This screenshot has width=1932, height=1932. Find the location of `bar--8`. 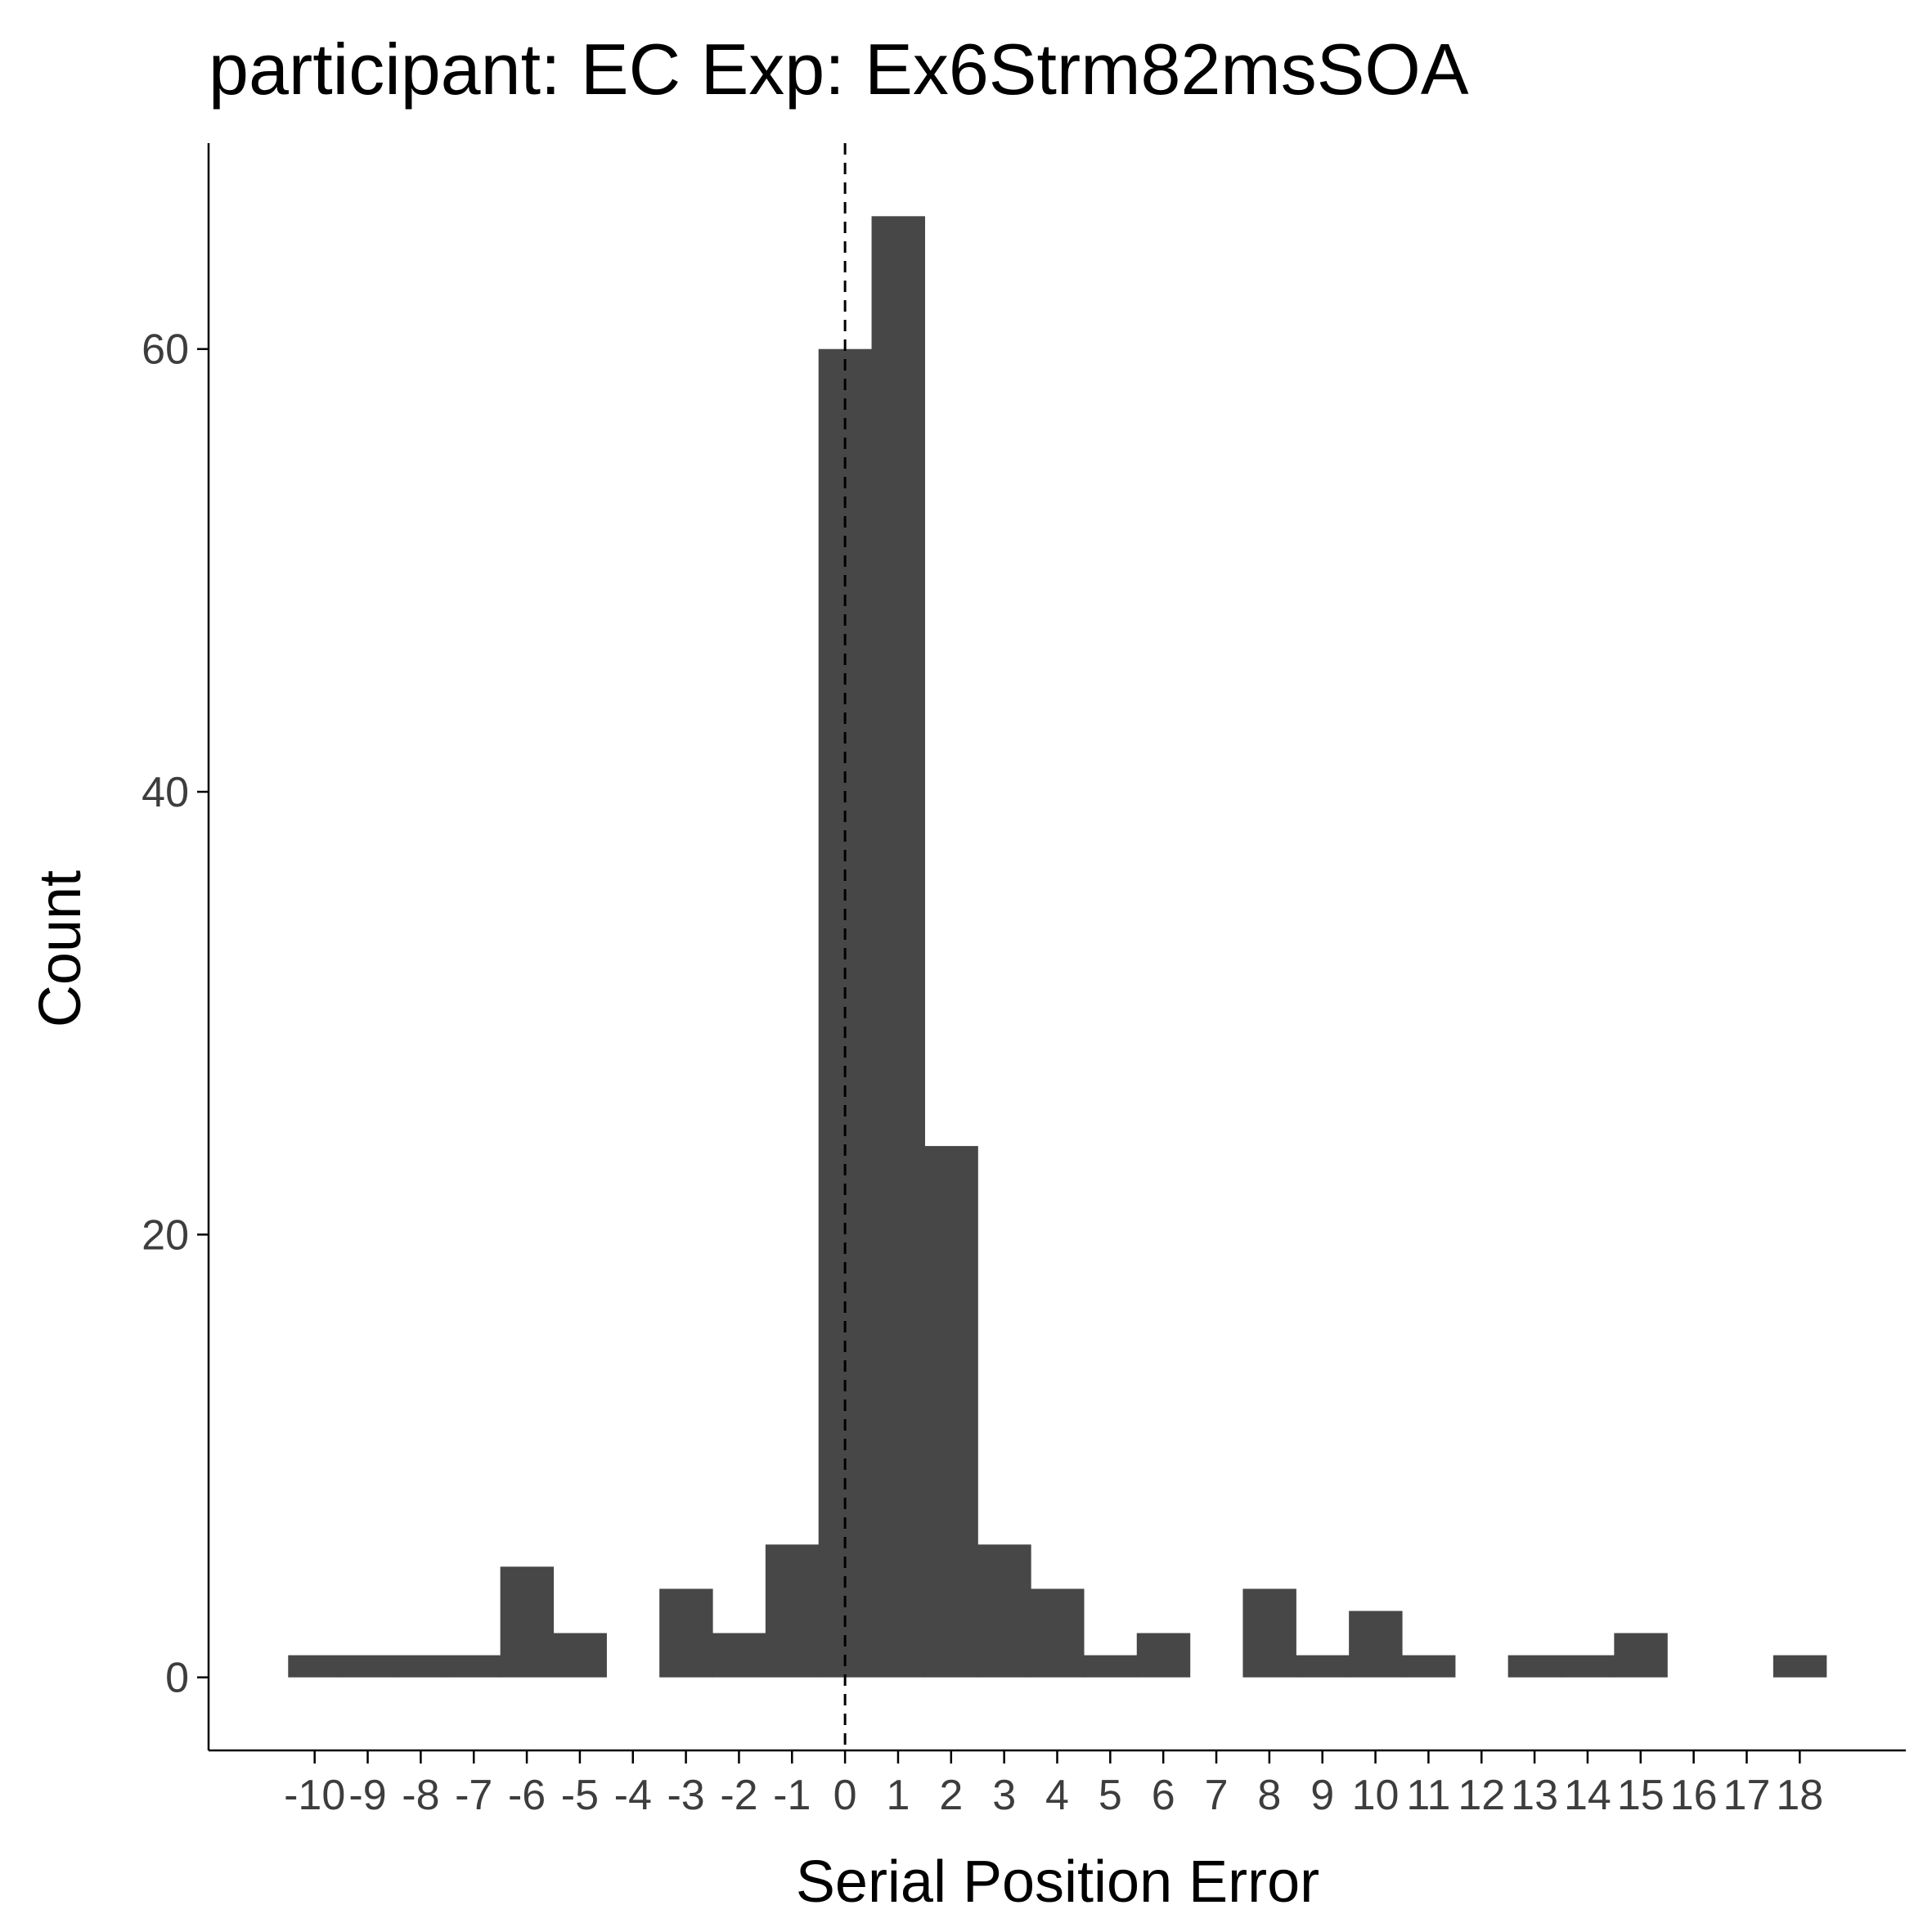

bar--8 is located at coordinates (420, 1667).